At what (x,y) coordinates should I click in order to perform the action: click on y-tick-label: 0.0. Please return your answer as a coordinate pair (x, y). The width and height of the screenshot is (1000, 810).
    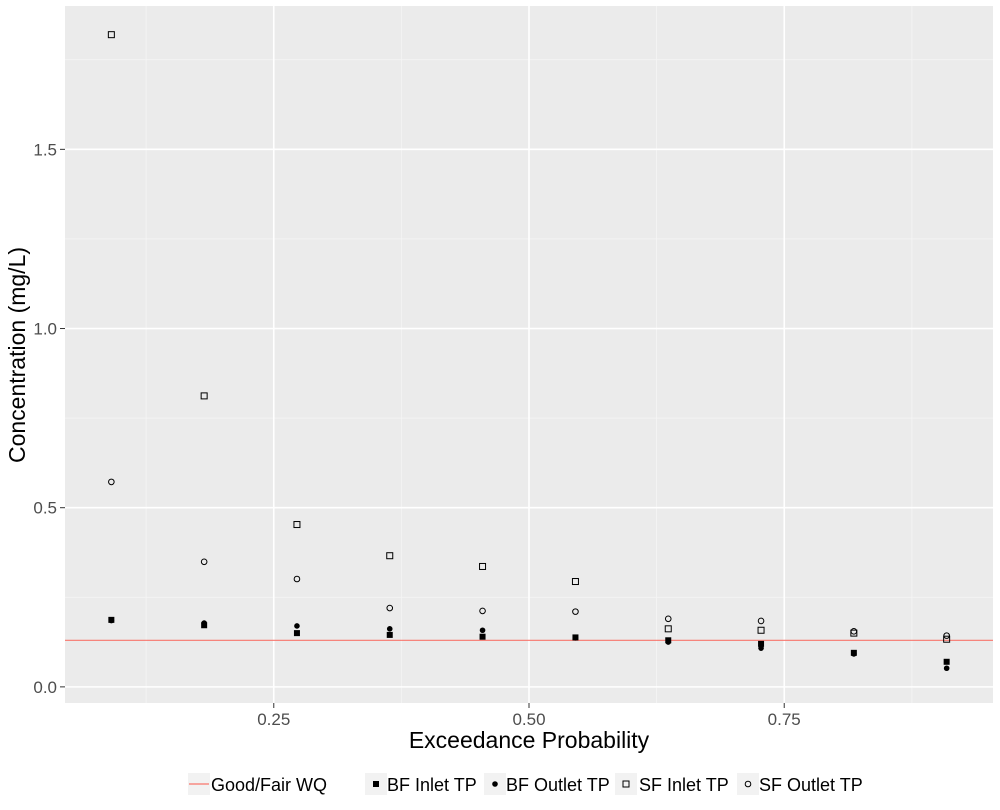
    Looking at the image, I should click on (45, 687).